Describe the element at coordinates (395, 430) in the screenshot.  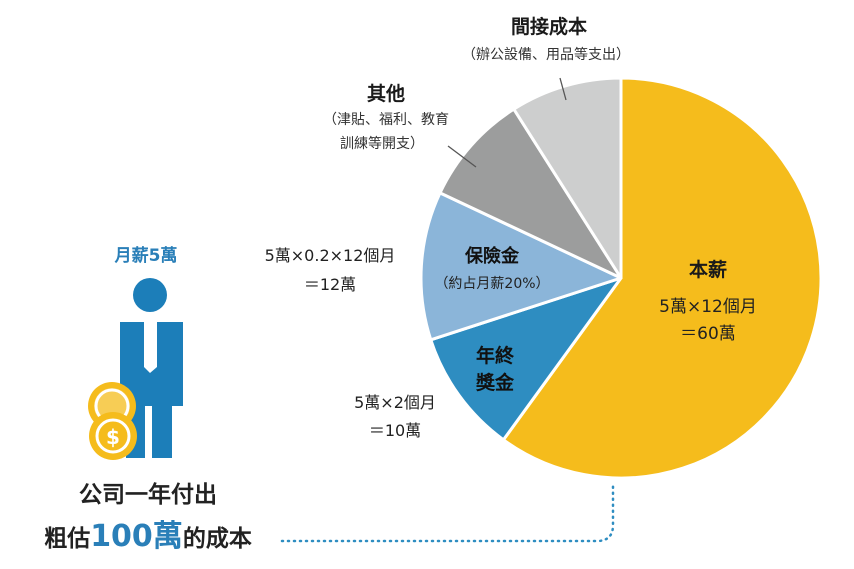
I see `amount-year-end-bonus: ＝10萬` at that location.